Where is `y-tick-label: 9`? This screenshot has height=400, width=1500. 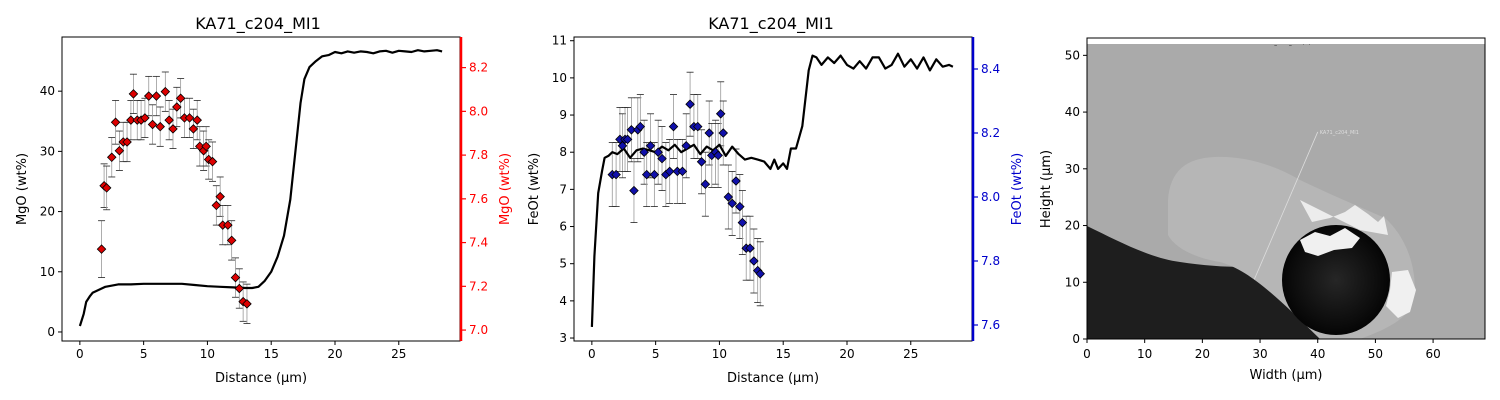
y-tick-label: 9 is located at coordinates (563, 115).